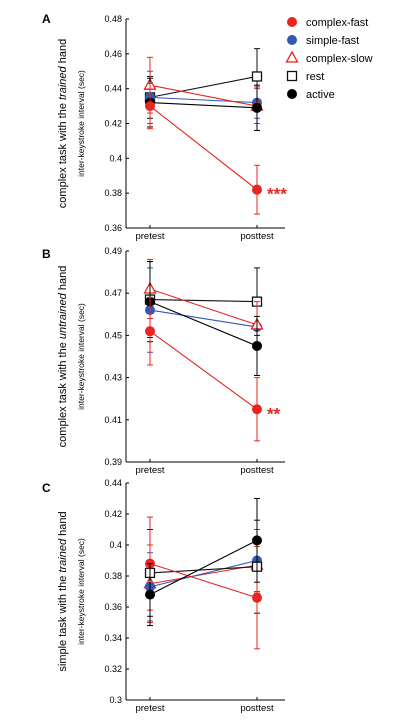  Describe the element at coordinates (332, 41) in the screenshot. I see `legend-label: simple-fast` at that location.